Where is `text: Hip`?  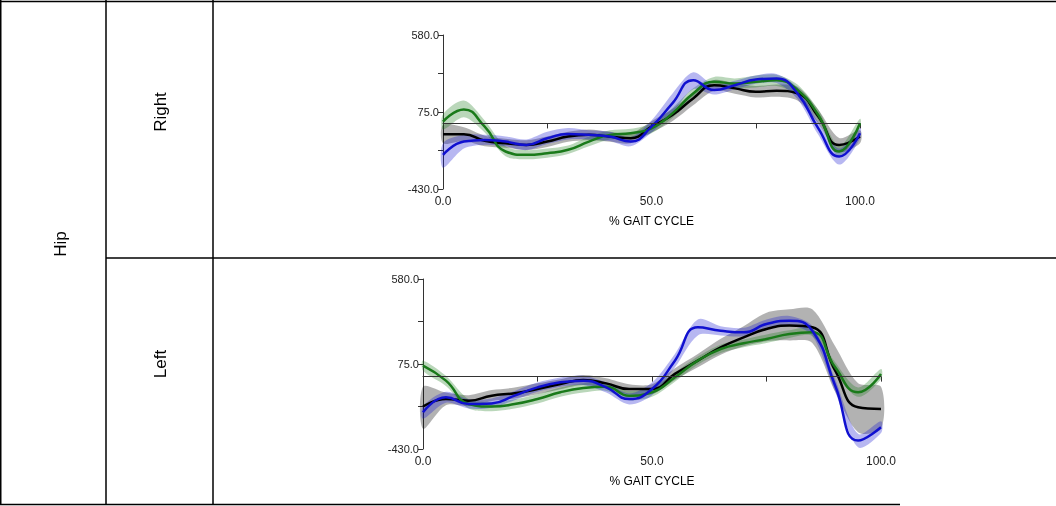
text: Hip is located at coordinates (60, 244).